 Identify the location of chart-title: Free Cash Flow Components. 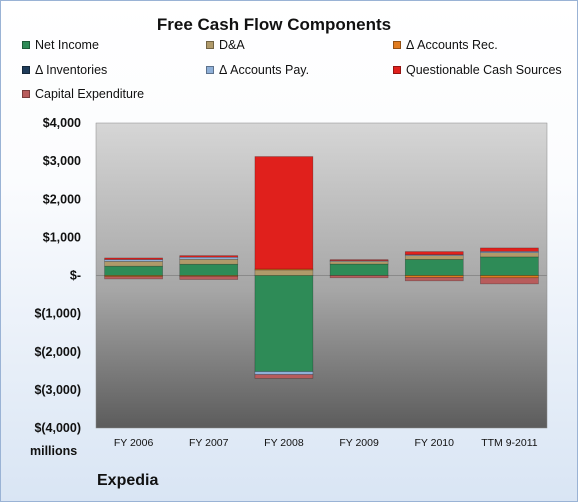
(274, 24).